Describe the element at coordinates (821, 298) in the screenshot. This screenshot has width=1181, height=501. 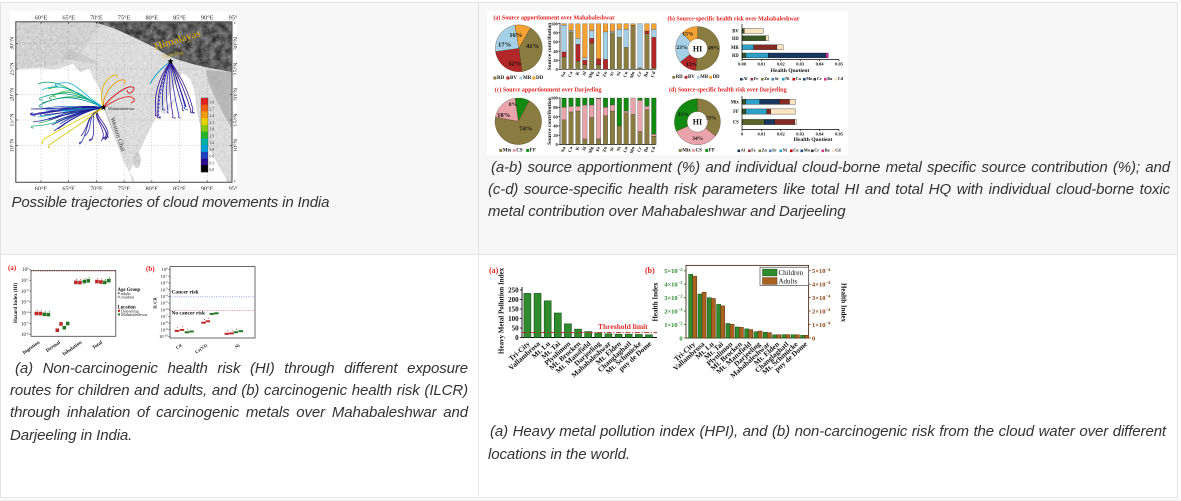
I see `svg-text: 3×10⁻⁴` at that location.